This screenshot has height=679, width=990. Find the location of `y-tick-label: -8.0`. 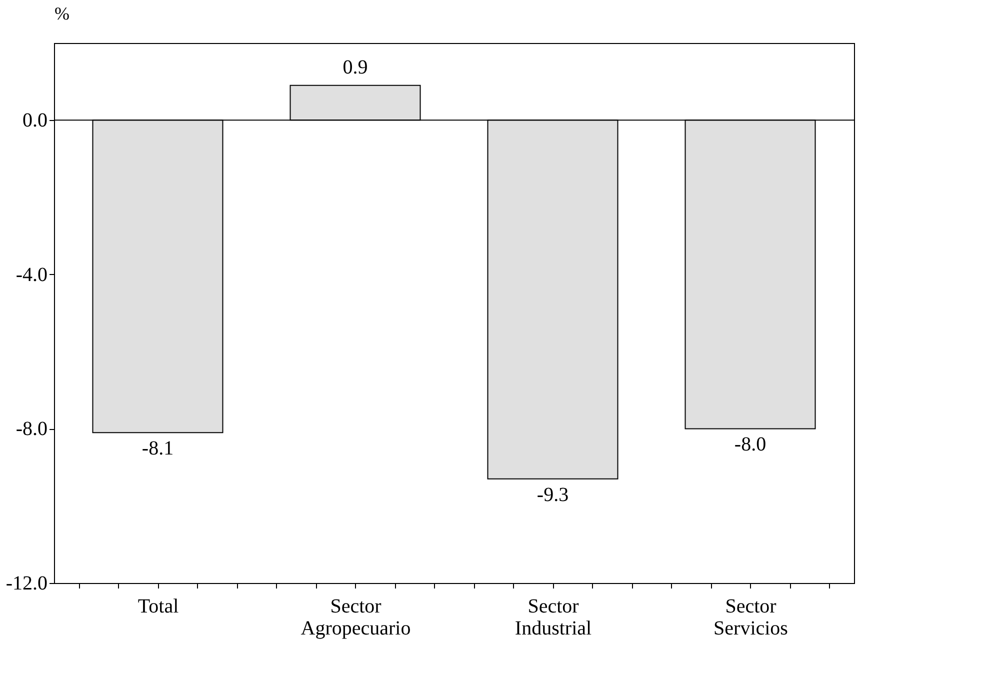

y-tick-label: -8.0 is located at coordinates (32, 429).